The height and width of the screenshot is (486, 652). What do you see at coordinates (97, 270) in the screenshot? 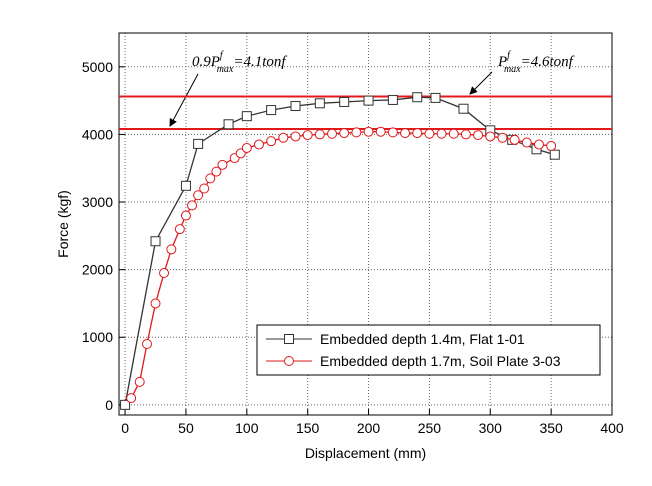
I see `y-tick-label: 2000` at bounding box center [97, 270].